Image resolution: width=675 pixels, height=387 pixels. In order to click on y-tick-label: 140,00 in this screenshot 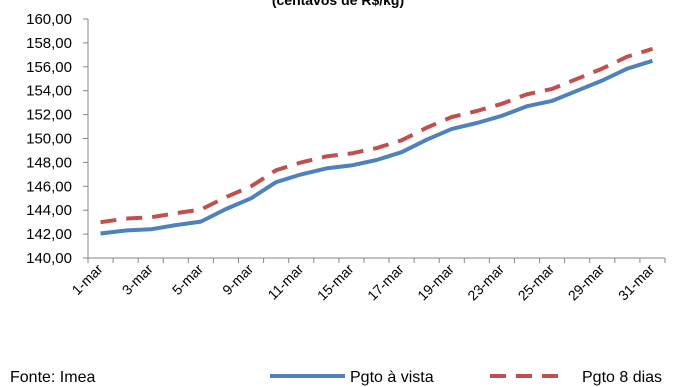, I will do `click(49, 258)`.